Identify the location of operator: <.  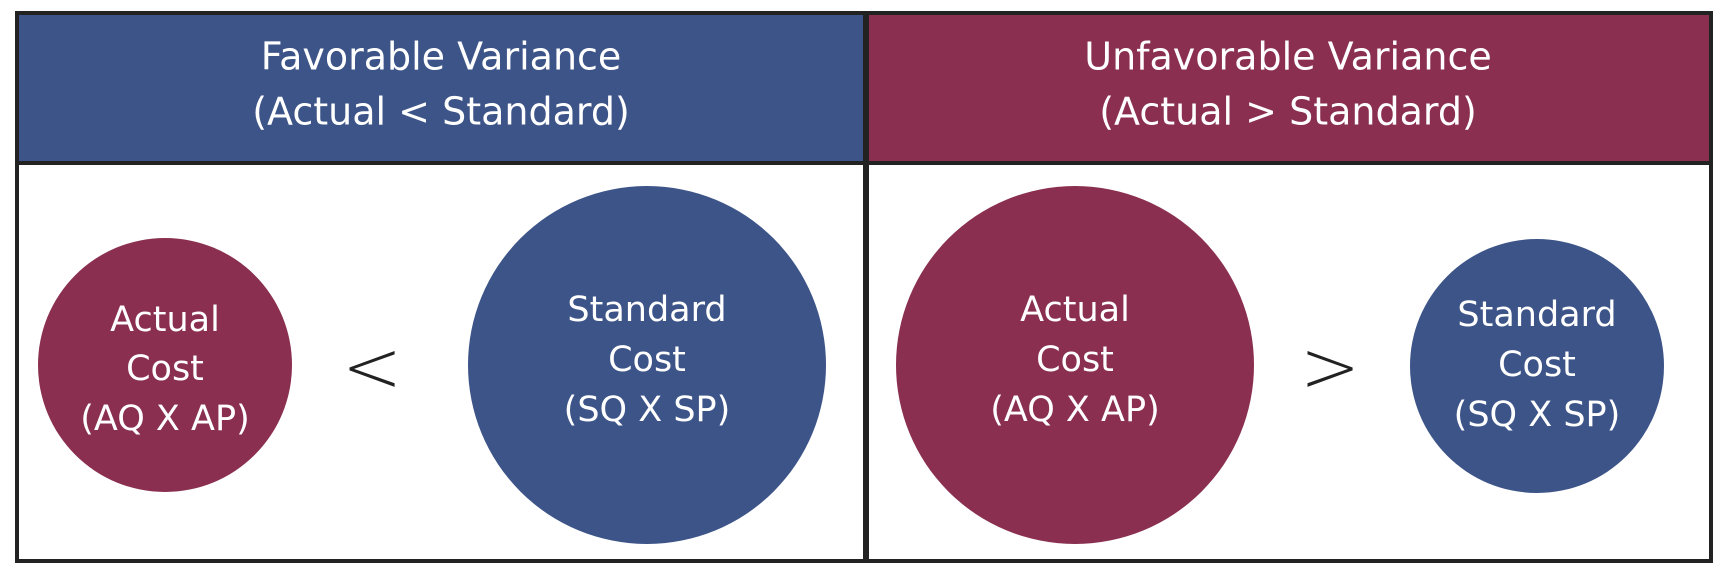
(372, 367).